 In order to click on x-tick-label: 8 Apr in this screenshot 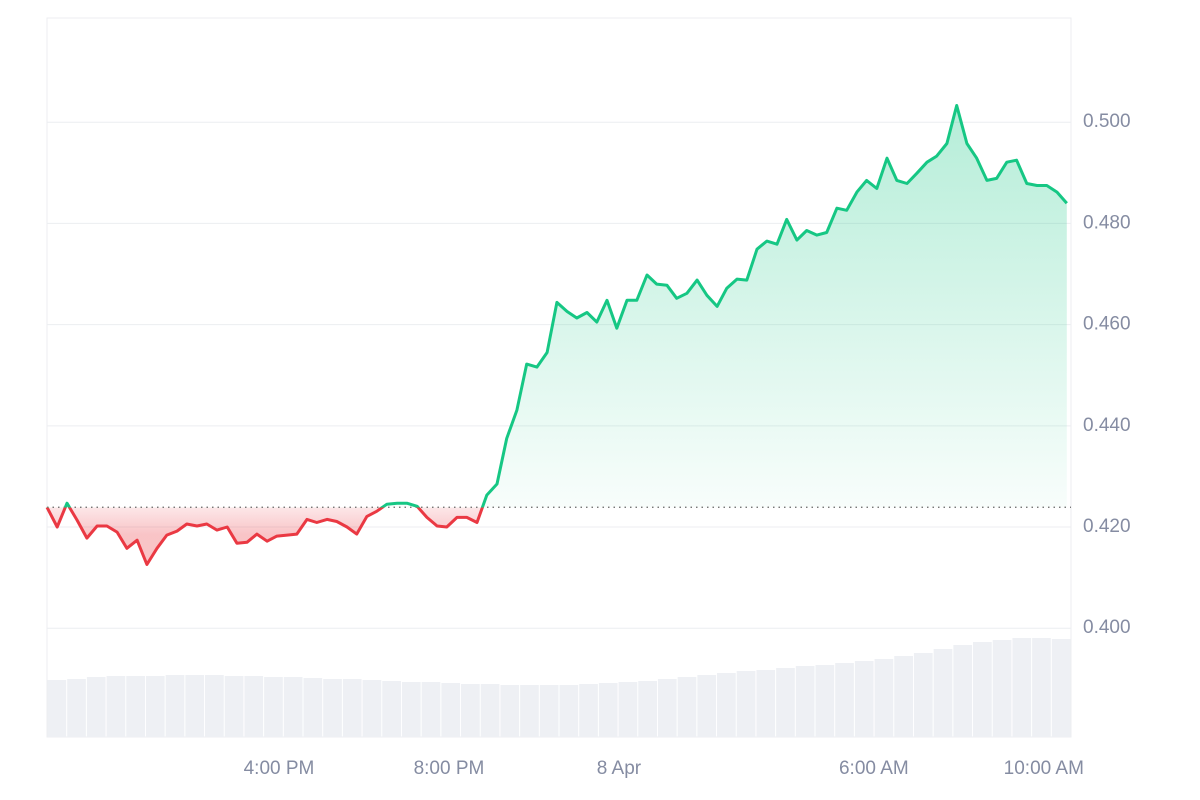, I will do `click(619, 768)`.